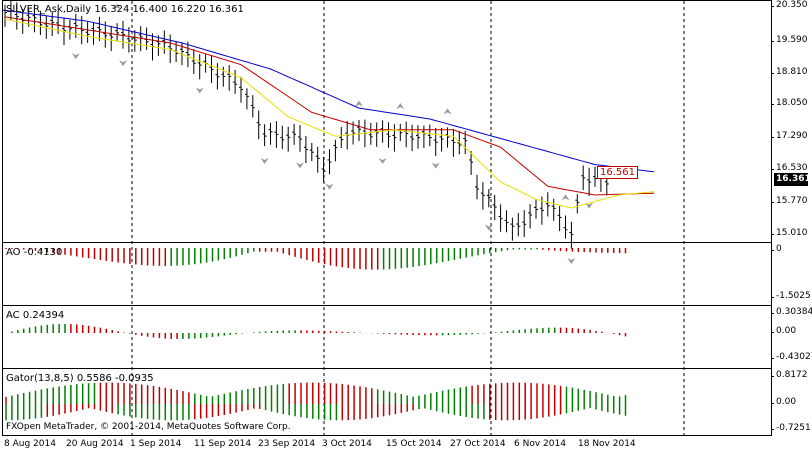 The image size is (812, 453). What do you see at coordinates (34, 252) in the screenshot?
I see `ao-label: AO -0.4130` at bounding box center [34, 252].